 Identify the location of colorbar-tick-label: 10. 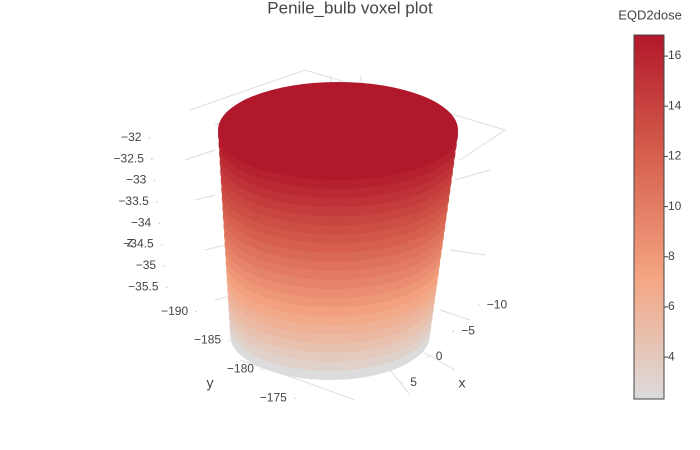
(675, 206).